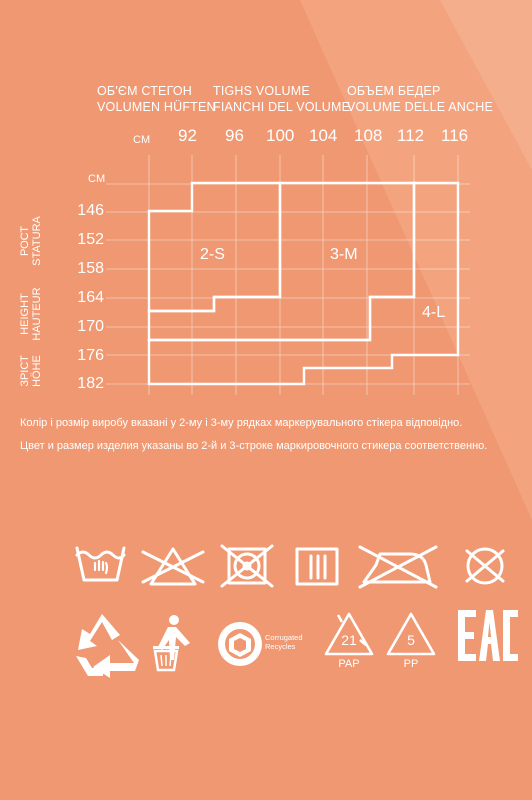 Image resolution: width=532 pixels, height=800 pixels. Describe the element at coordinates (280, 646) in the screenshot. I see `corrugated-text-2: Recycles` at that location.